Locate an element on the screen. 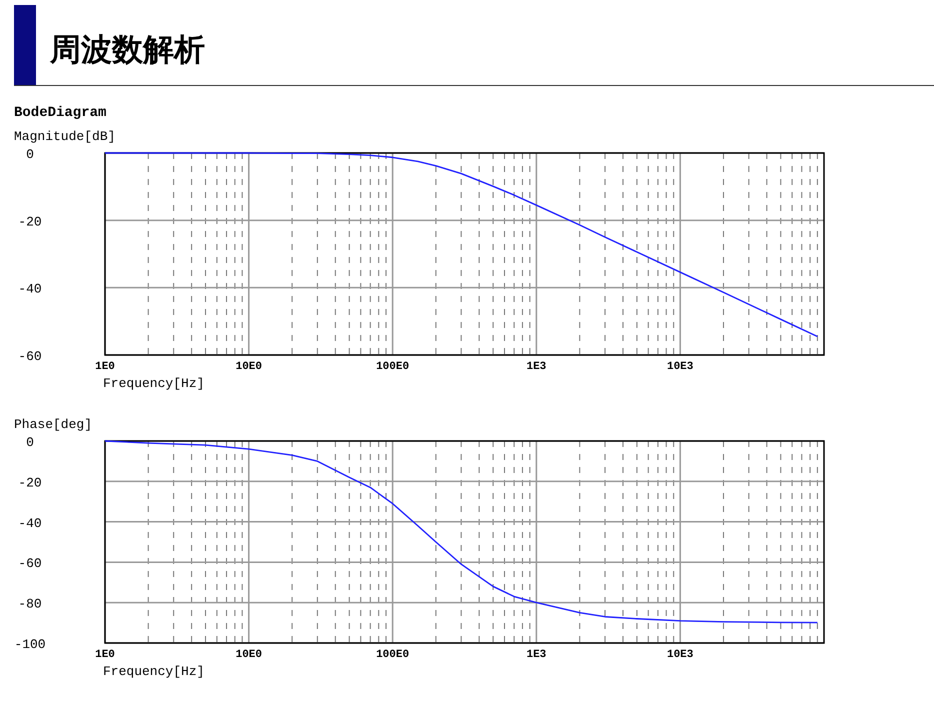 This screenshot has height=710, width=934. chart-title: 周波数解析 is located at coordinates (127, 50).